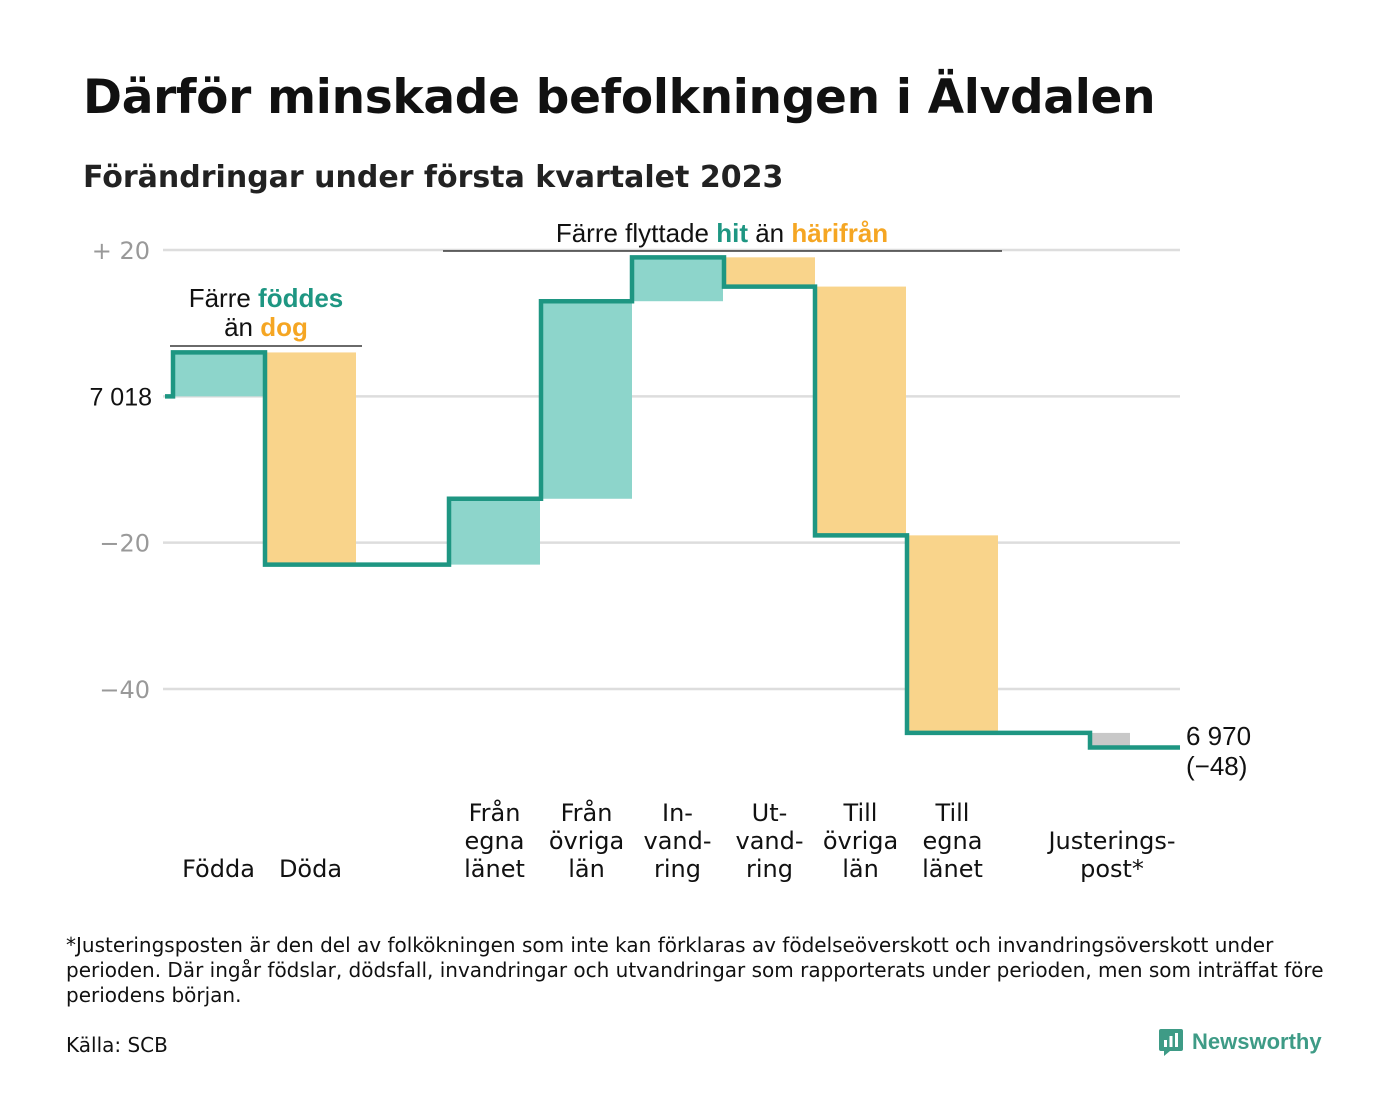  What do you see at coordinates (770, 813) in the screenshot?
I see `x-axis-label: Ut-` at bounding box center [770, 813].